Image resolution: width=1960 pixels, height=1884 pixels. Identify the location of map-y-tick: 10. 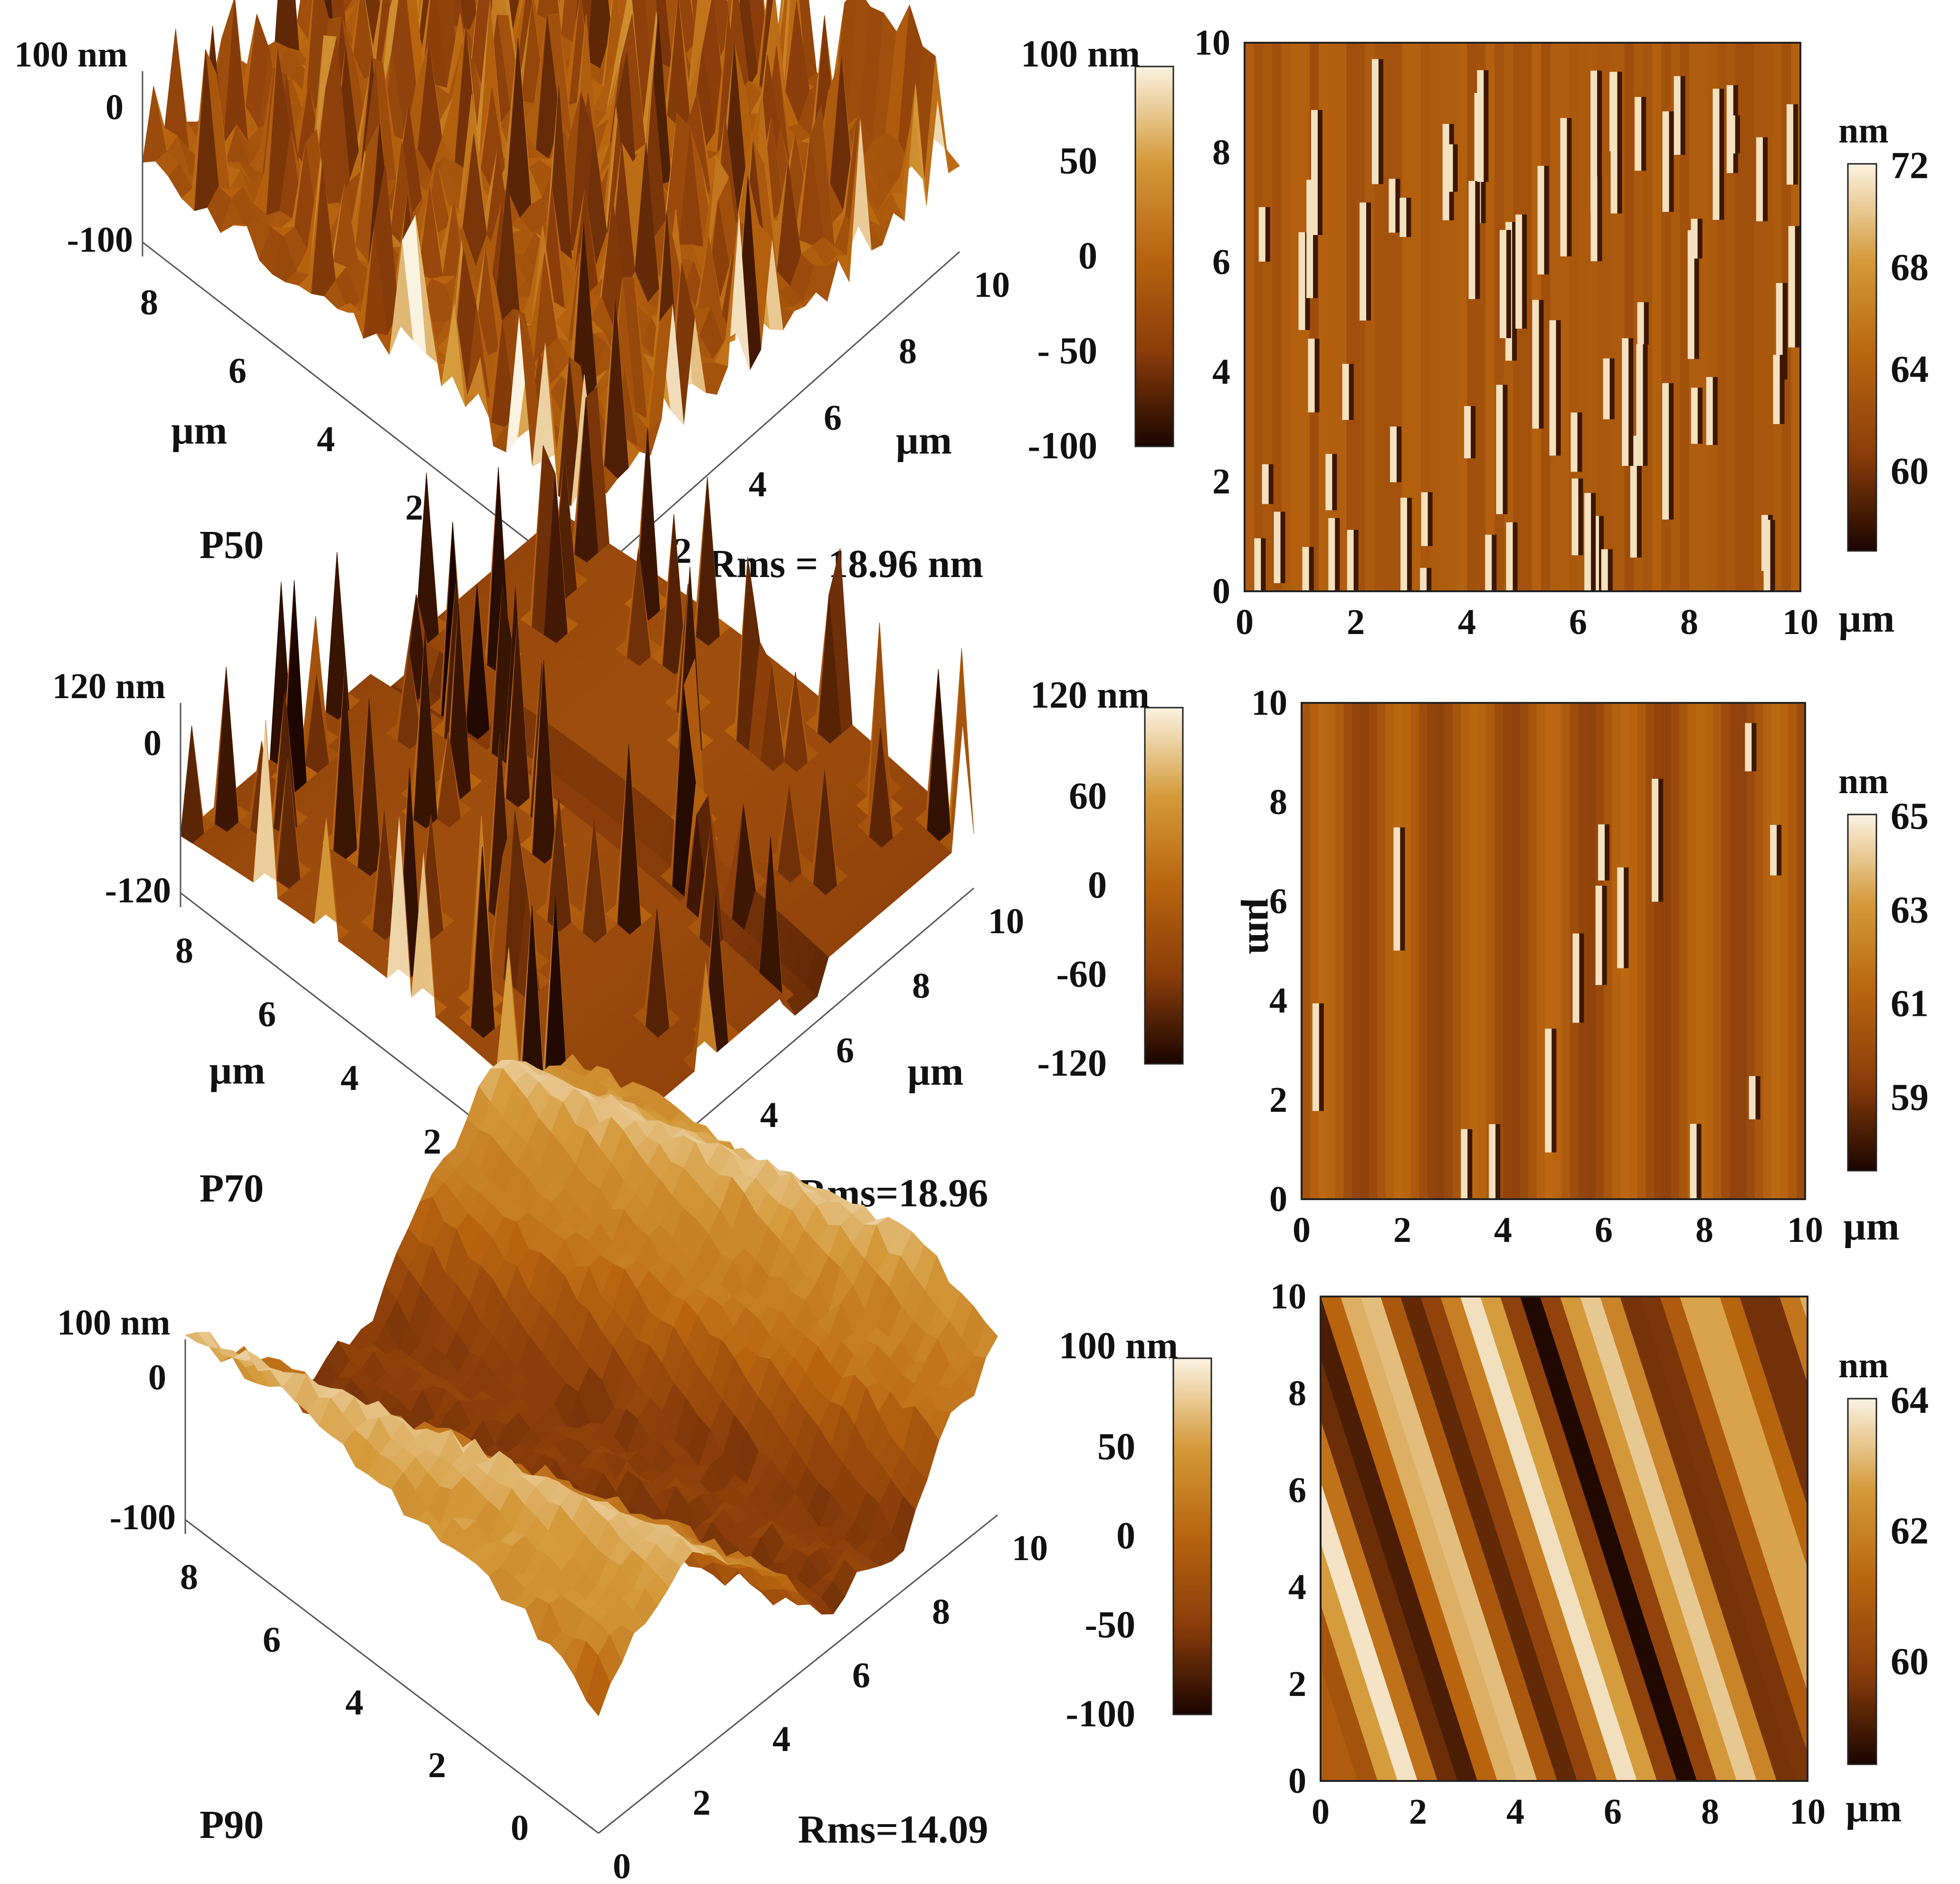
(1269, 703).